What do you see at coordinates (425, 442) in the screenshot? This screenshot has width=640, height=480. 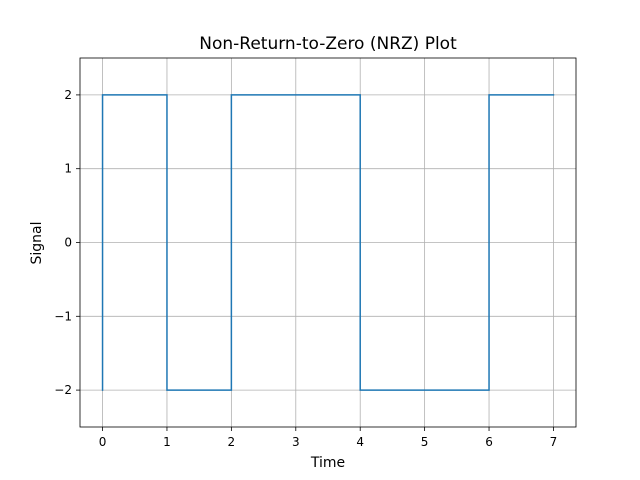 I see `x-tick-label: 5` at bounding box center [425, 442].